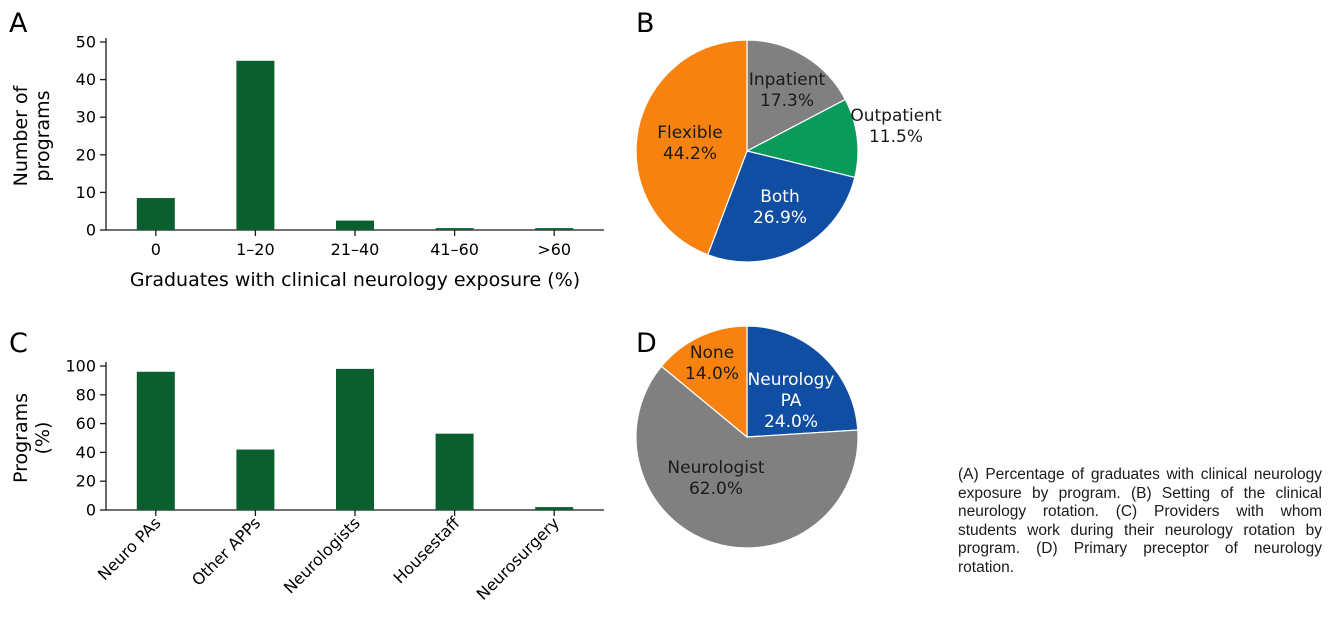 The width and height of the screenshot is (1336, 618). What do you see at coordinates (86, 42) in the screenshot?
I see `y-tick-label: 50` at bounding box center [86, 42].